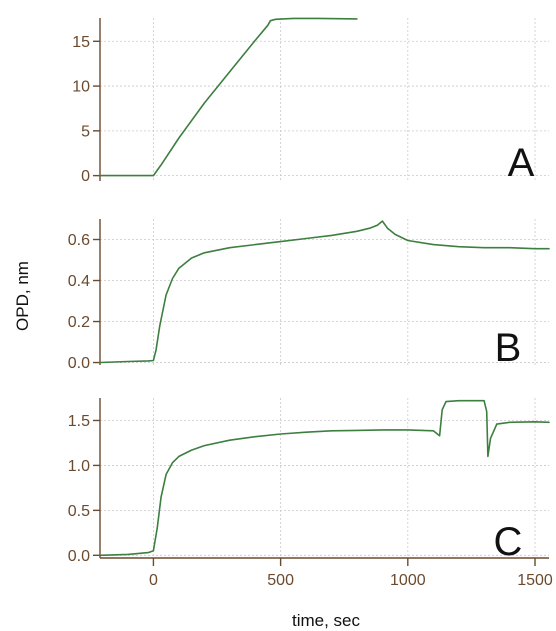 Image resolution: width=556 pixels, height=631 pixels. Describe the element at coordinates (79, 240) in the screenshot. I see `y-tick-label: 0.6` at that location.